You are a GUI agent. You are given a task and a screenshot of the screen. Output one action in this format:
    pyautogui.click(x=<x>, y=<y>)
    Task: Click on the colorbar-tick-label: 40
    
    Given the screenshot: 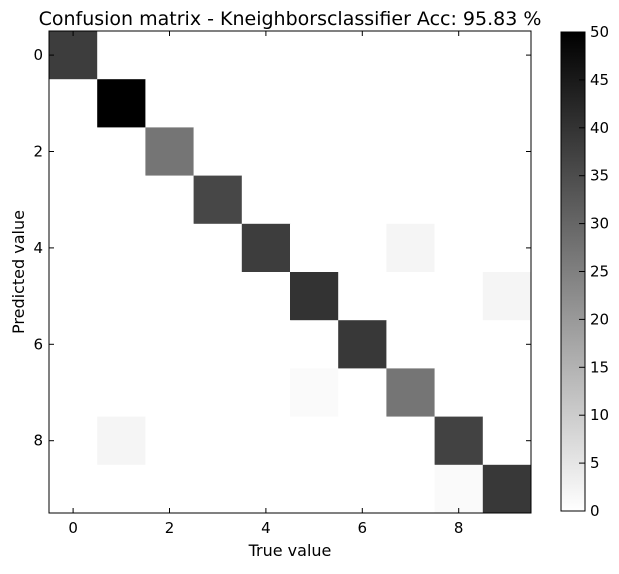 What is the action you would take?
    pyautogui.click(x=599, y=128)
    